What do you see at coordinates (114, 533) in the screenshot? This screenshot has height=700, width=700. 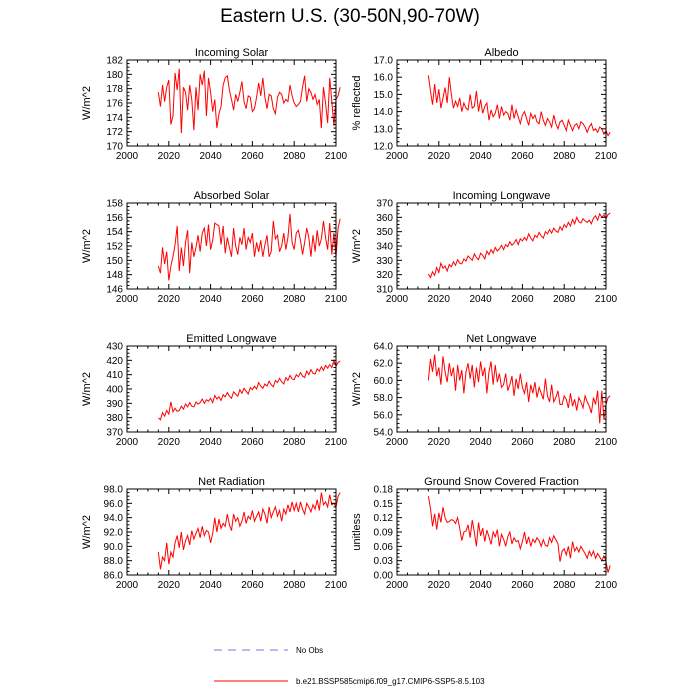 I see `y-tick-label: 92.0` at bounding box center [114, 533].